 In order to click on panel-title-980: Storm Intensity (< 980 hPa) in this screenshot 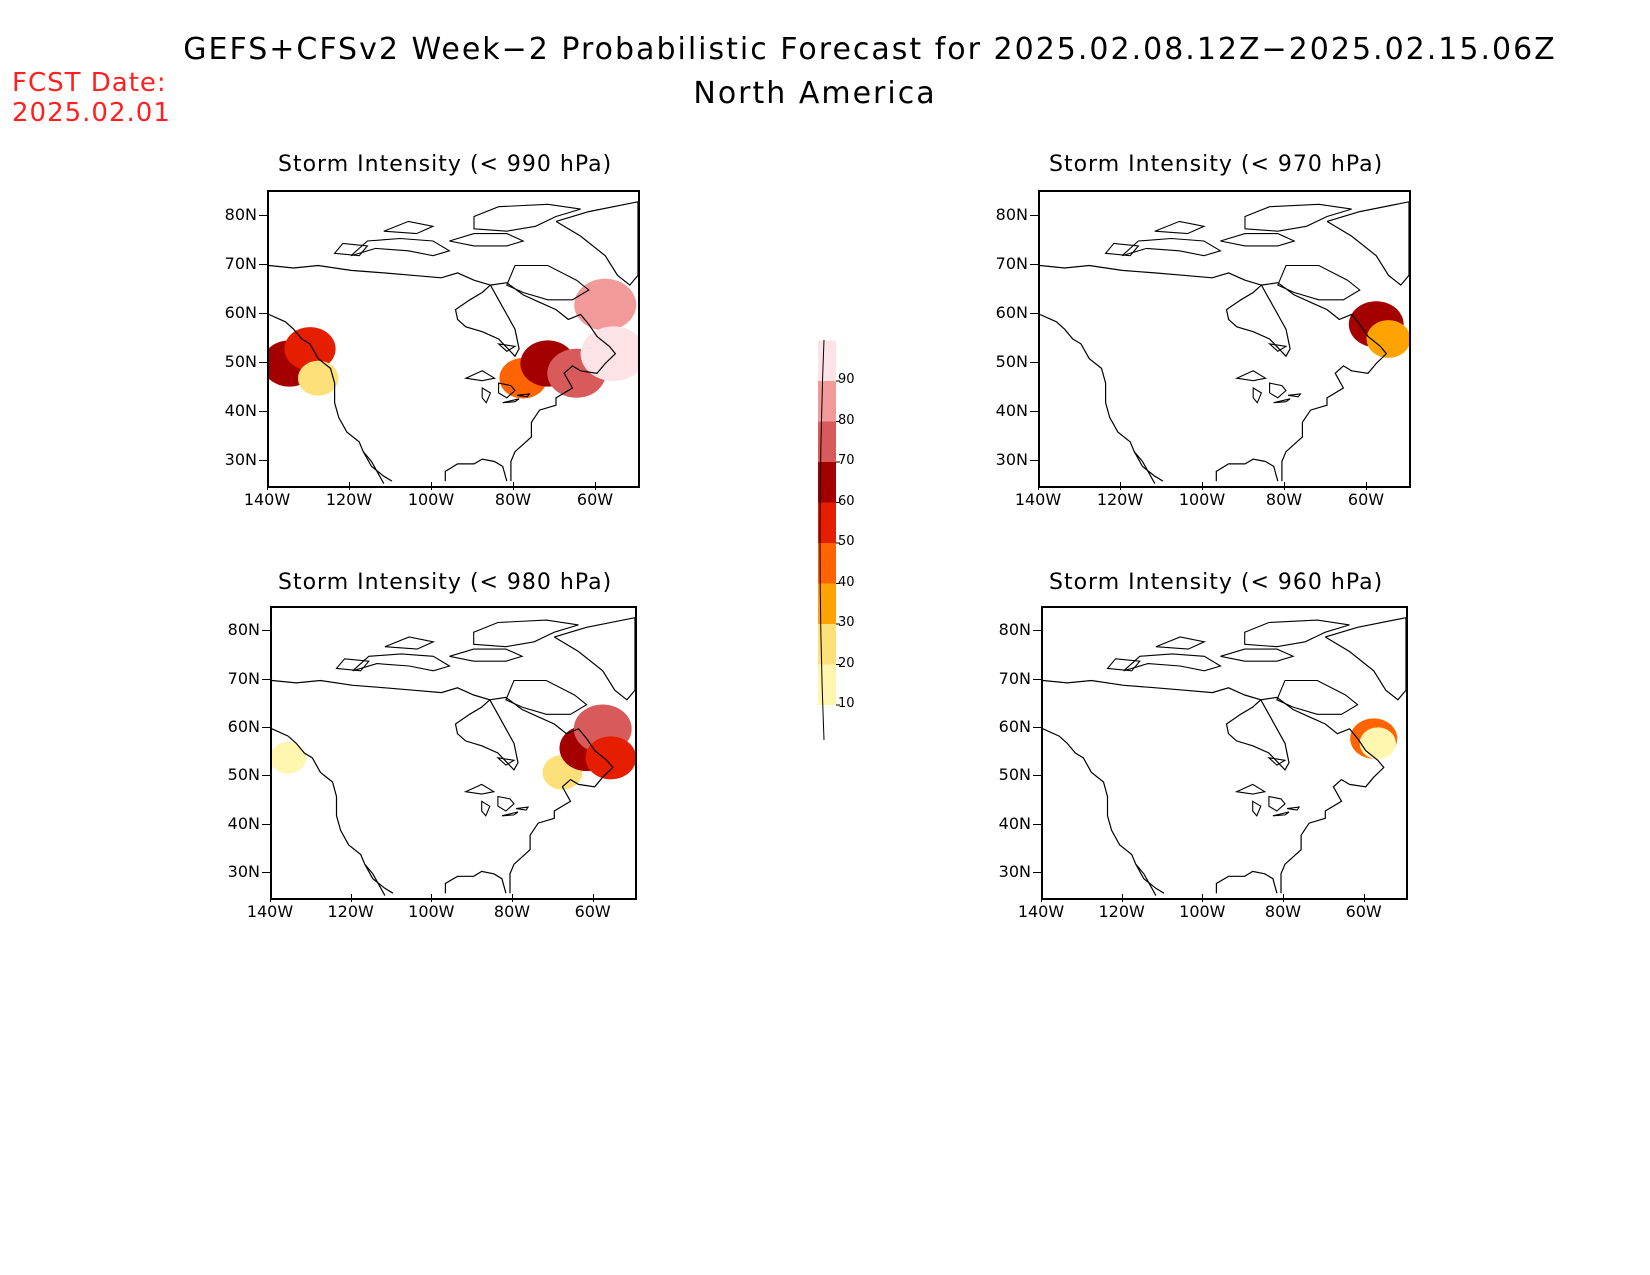, I will do `click(445, 582)`.